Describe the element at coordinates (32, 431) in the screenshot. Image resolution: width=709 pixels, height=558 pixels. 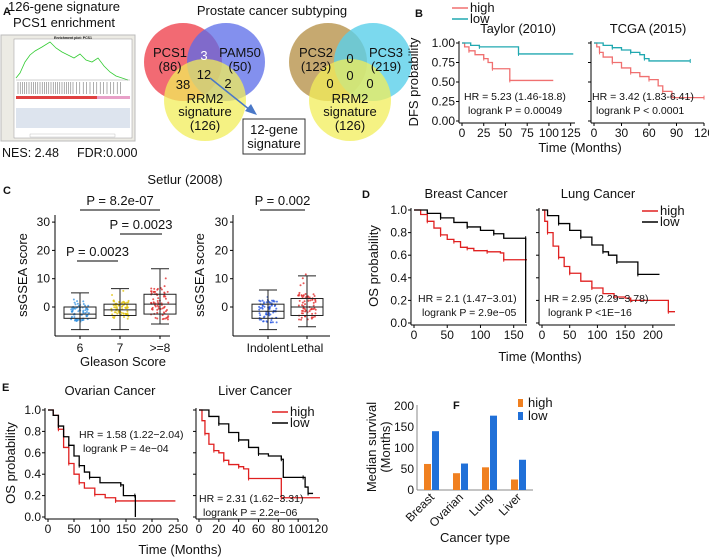
I see `y-tick-label: 0.8` at that location.